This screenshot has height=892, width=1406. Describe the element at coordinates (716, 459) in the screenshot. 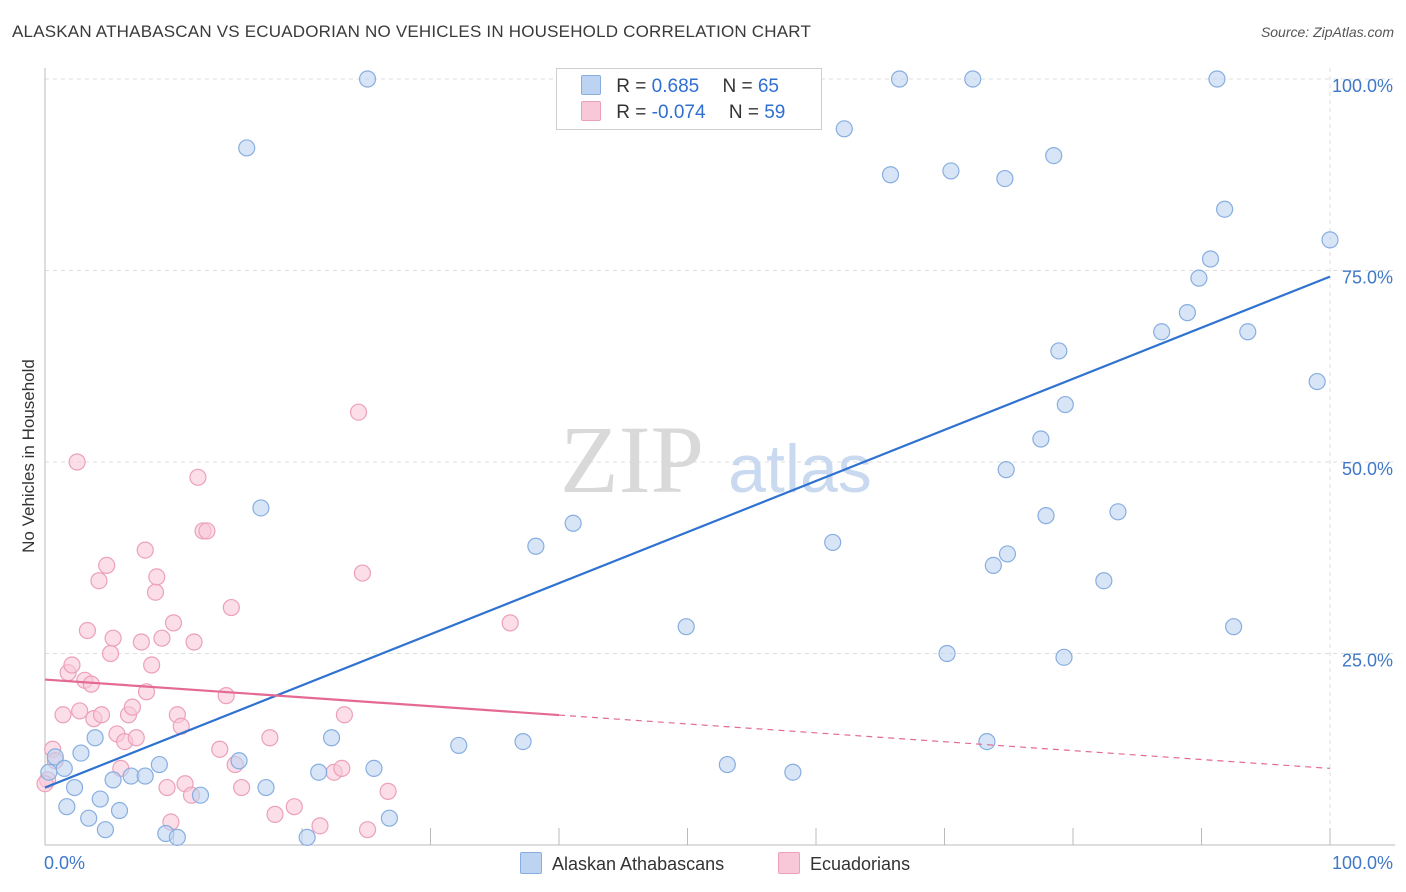

I see `watermark: ZIP atlas` at that location.